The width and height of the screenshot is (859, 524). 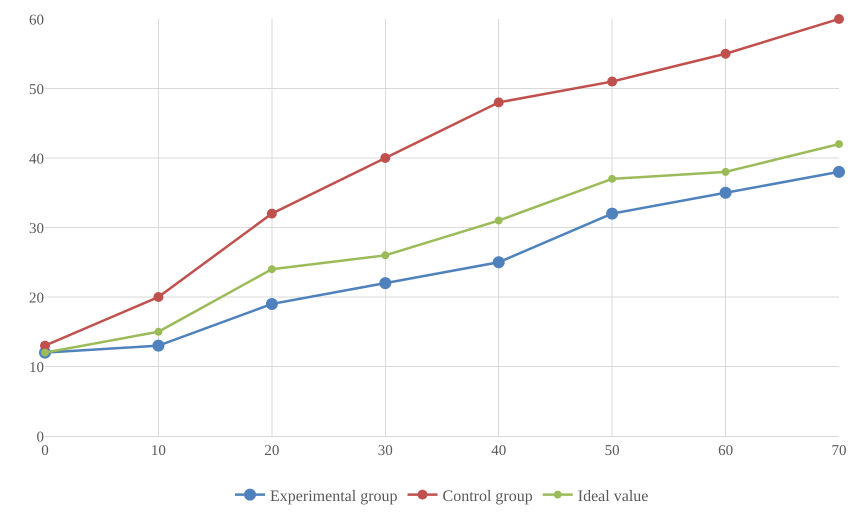 I want to click on legend-label: Control group, so click(x=487, y=496).